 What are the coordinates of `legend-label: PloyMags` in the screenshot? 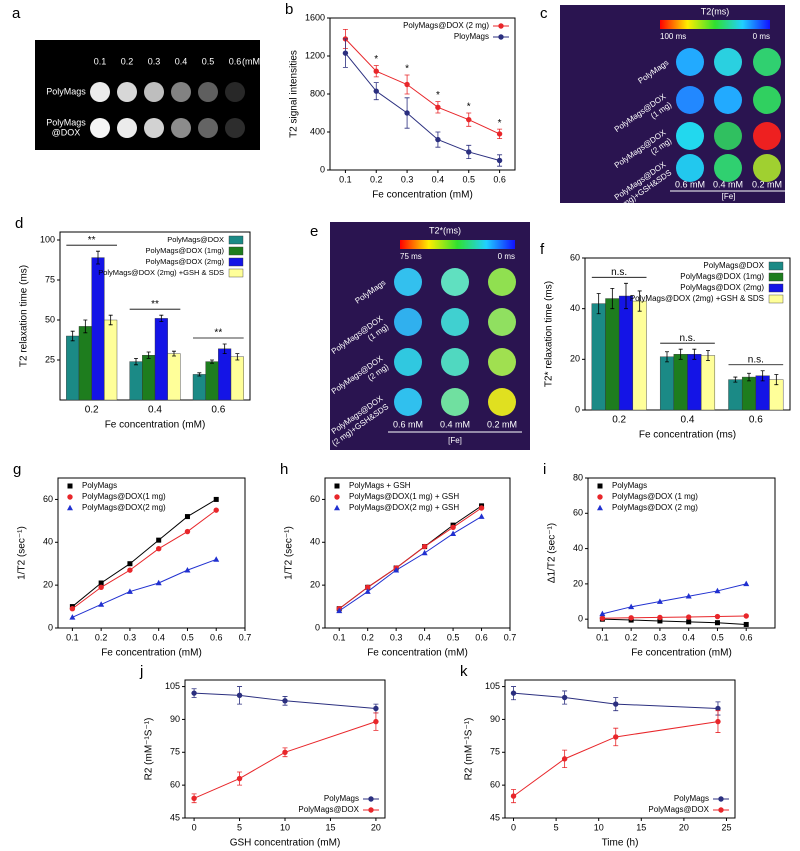 It's located at (471, 36).